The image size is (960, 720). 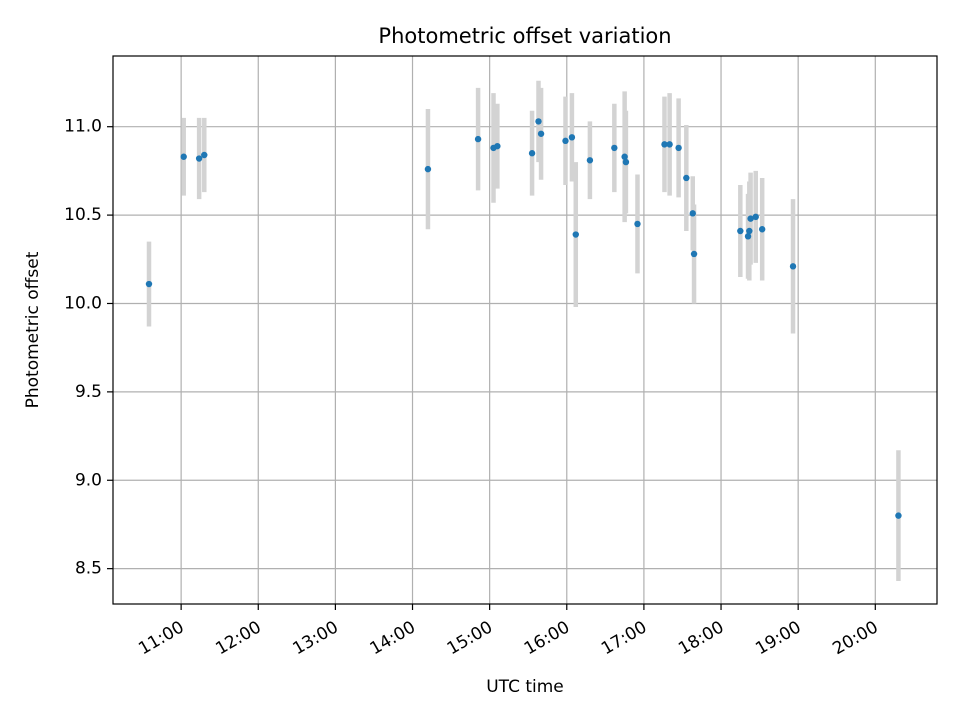 I want to click on y-tick-label: 11.0, so click(x=83, y=127).